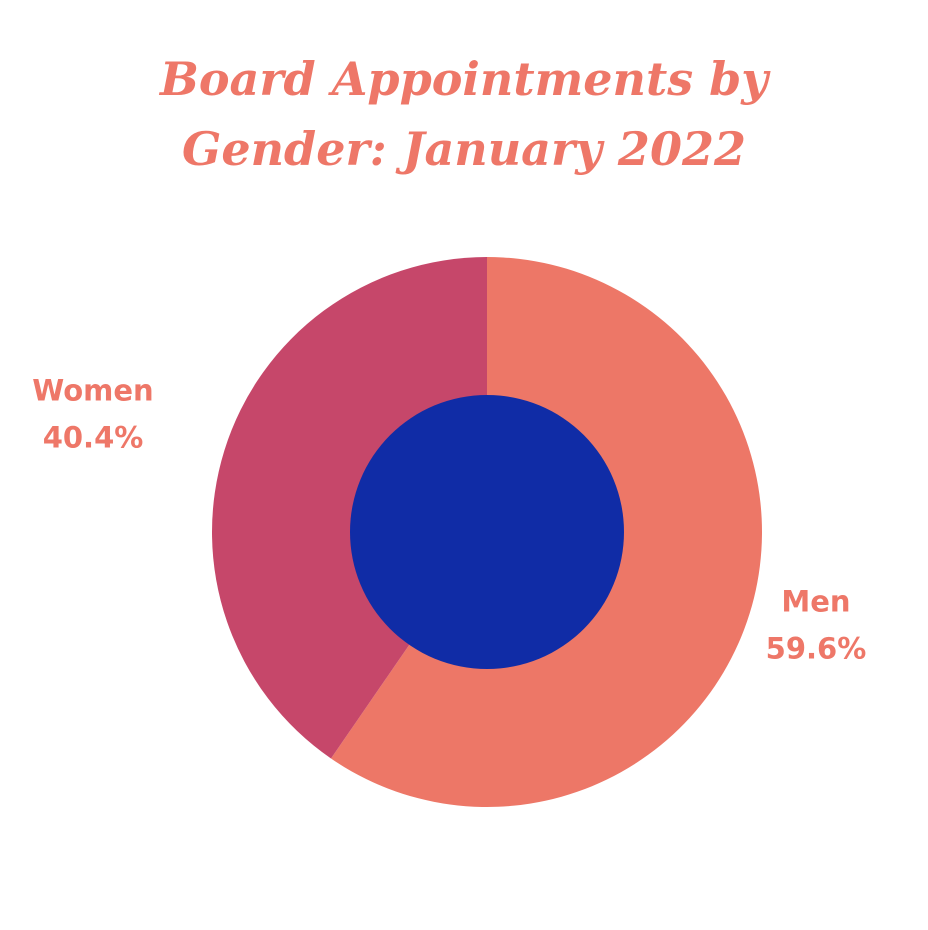 The height and width of the screenshot is (930, 928). Describe the element at coordinates (815, 601) in the screenshot. I see `slice-label: Men` at that location.